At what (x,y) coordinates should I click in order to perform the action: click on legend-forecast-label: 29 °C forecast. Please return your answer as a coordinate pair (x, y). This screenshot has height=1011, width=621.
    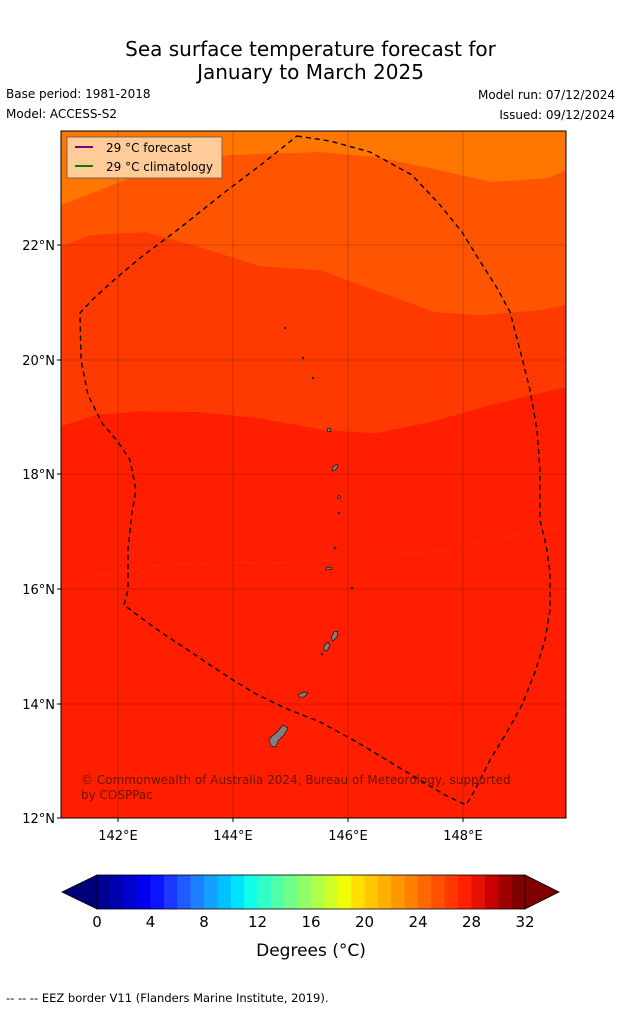
    Looking at the image, I should click on (149, 148).